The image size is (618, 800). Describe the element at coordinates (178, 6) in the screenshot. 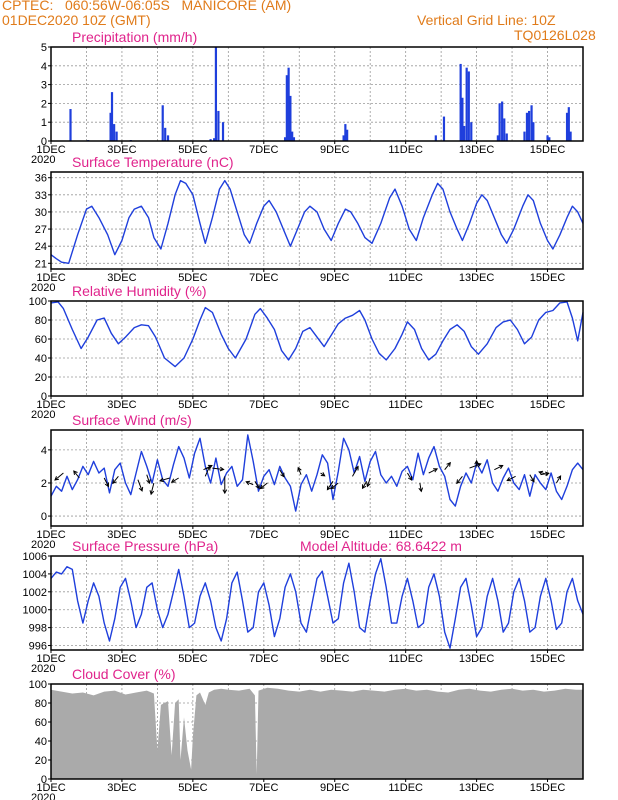

I see `header-location: 060:56W-06:05S MANICORE (AM)` at that location.